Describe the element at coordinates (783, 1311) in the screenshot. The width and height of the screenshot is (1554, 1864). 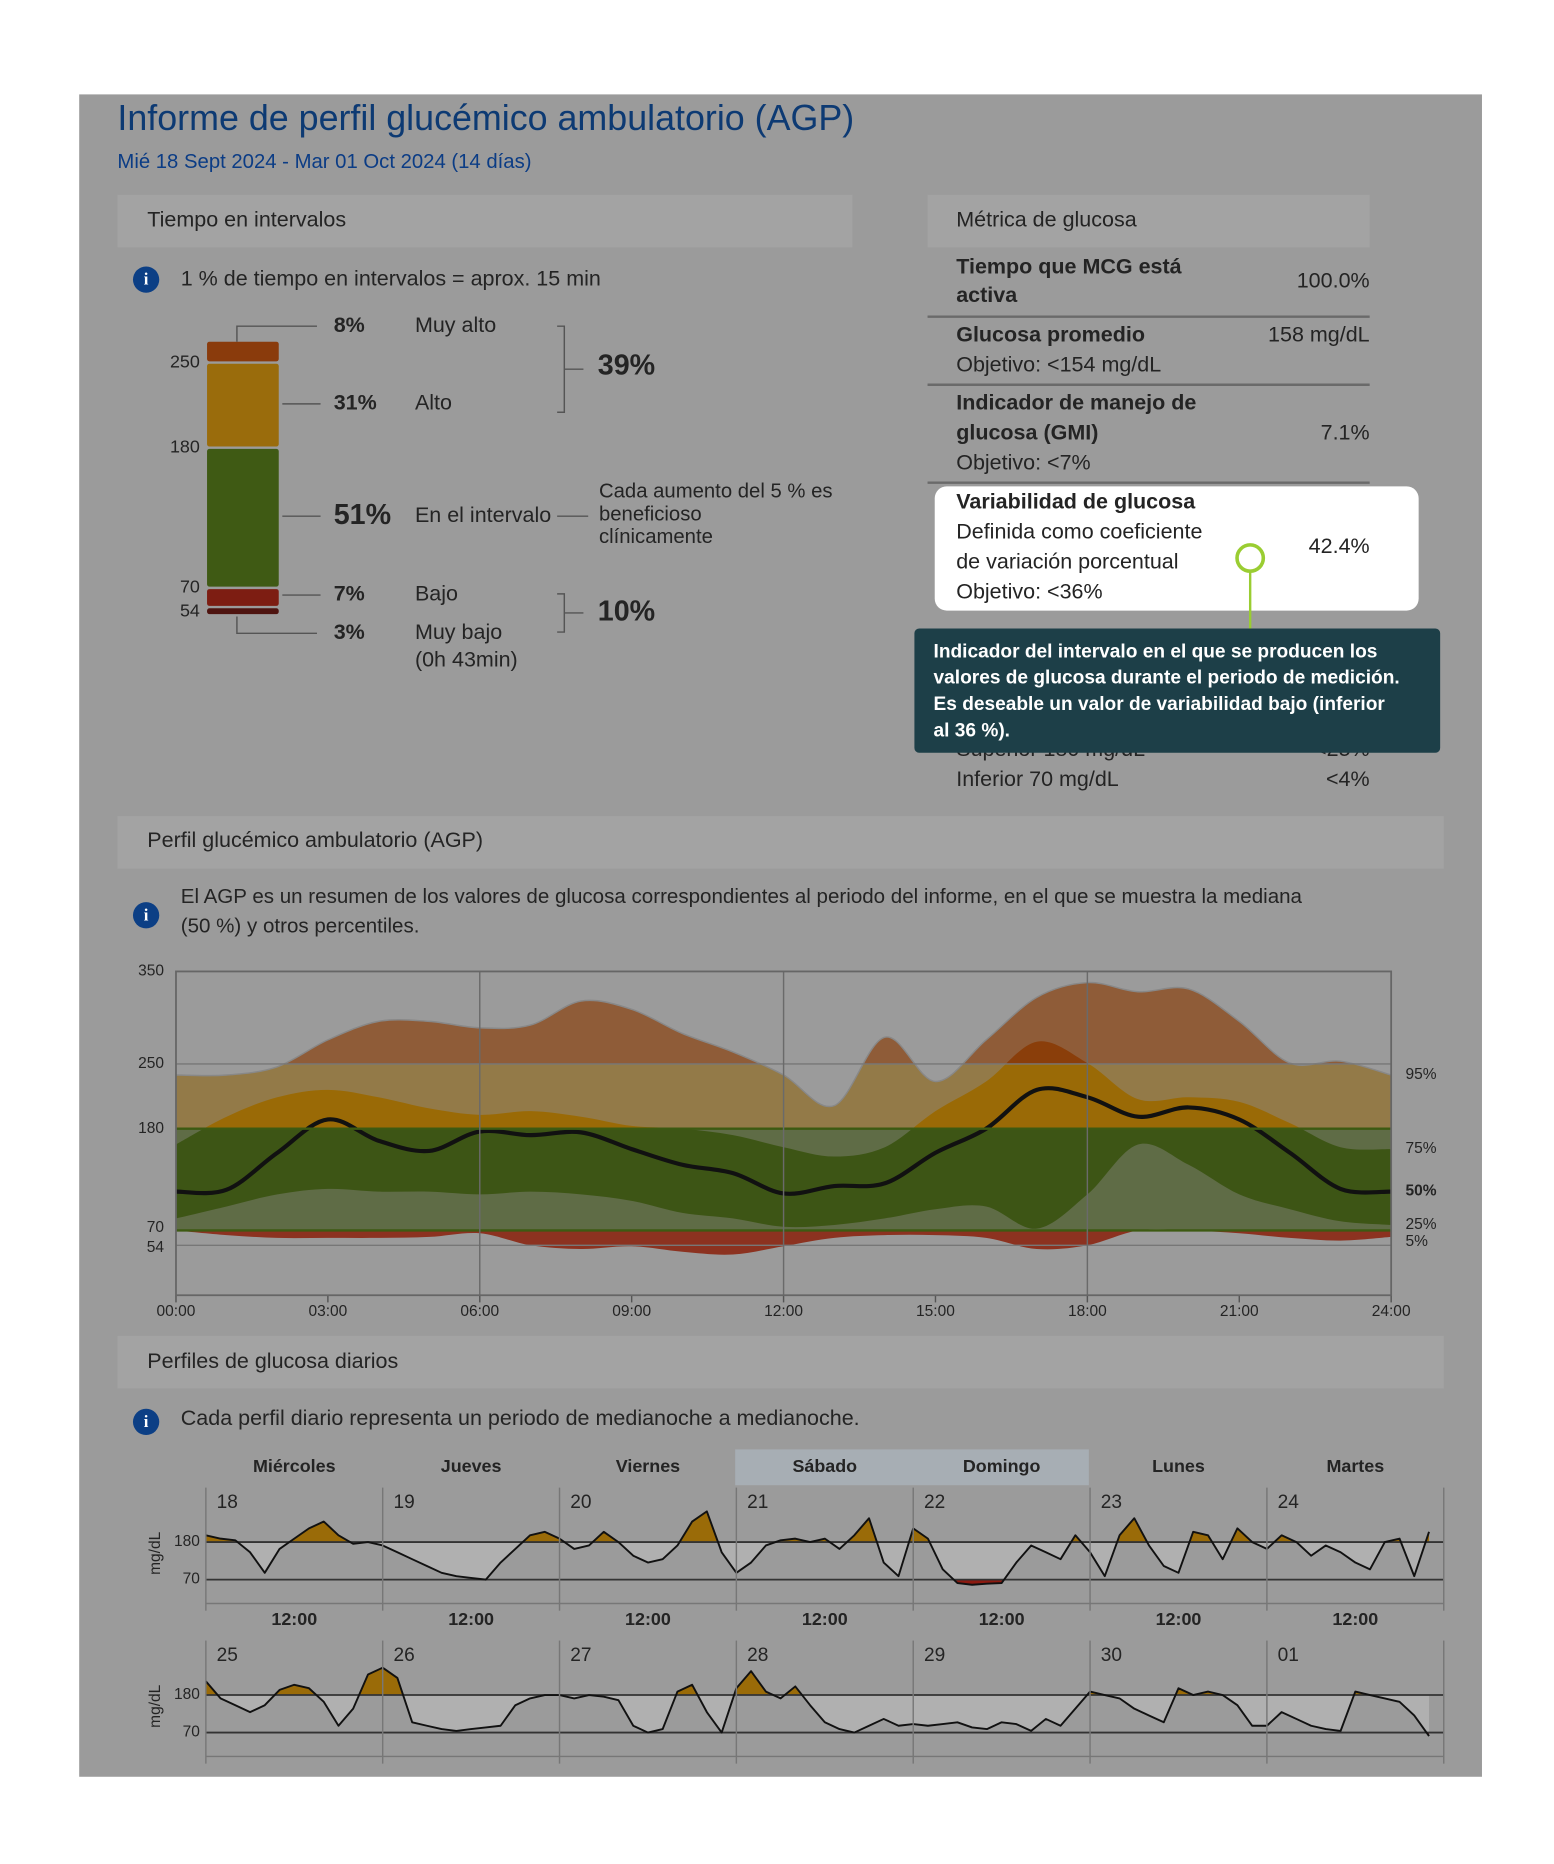
I see `x-tick-label: 12:00` at that location.